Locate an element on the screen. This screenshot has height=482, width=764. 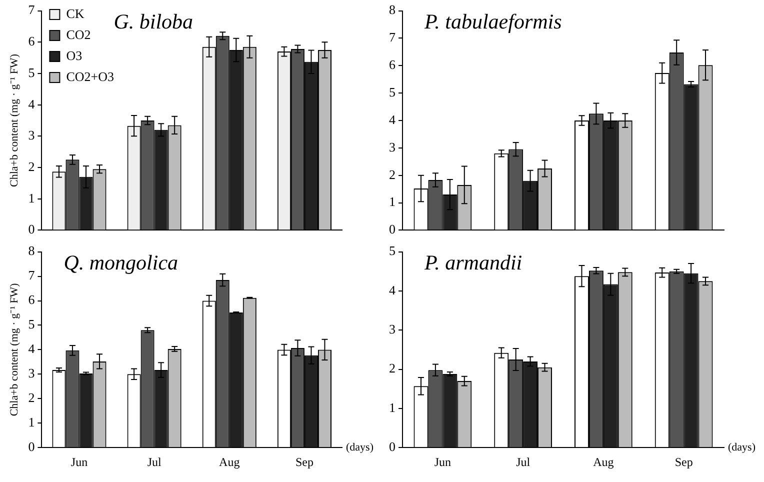
chart-title: P. armandii is located at coordinates (473, 262).